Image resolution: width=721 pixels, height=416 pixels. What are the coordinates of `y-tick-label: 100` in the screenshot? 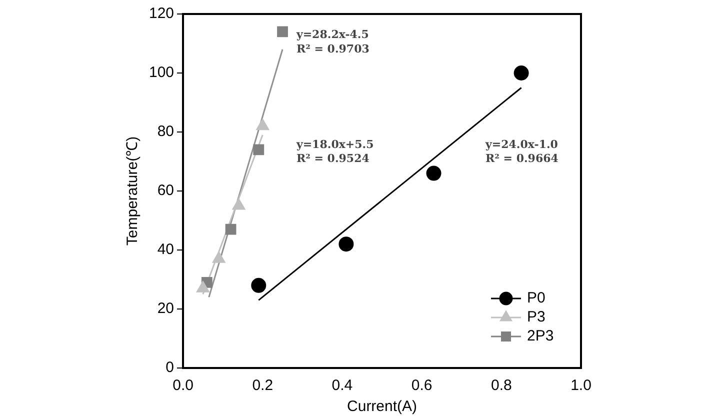 It's located at (161, 73).